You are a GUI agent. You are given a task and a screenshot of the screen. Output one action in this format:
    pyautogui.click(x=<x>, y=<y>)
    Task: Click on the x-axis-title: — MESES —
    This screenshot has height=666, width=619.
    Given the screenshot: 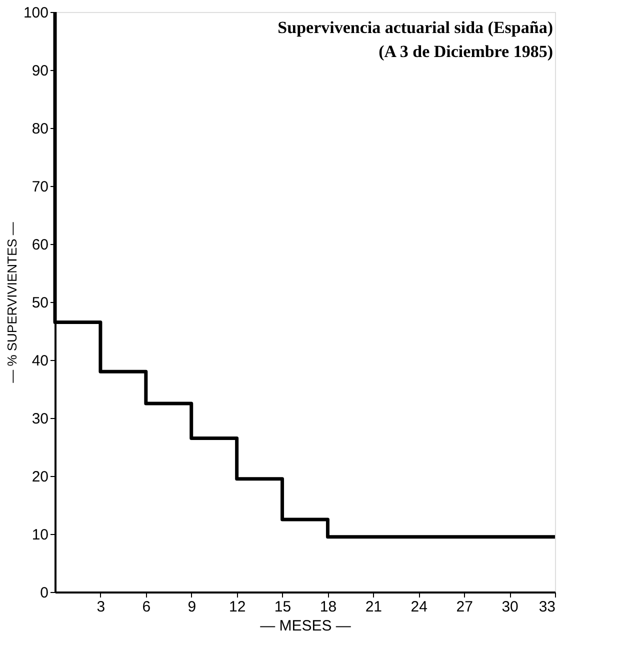 What is the action you would take?
    pyautogui.click(x=305, y=626)
    